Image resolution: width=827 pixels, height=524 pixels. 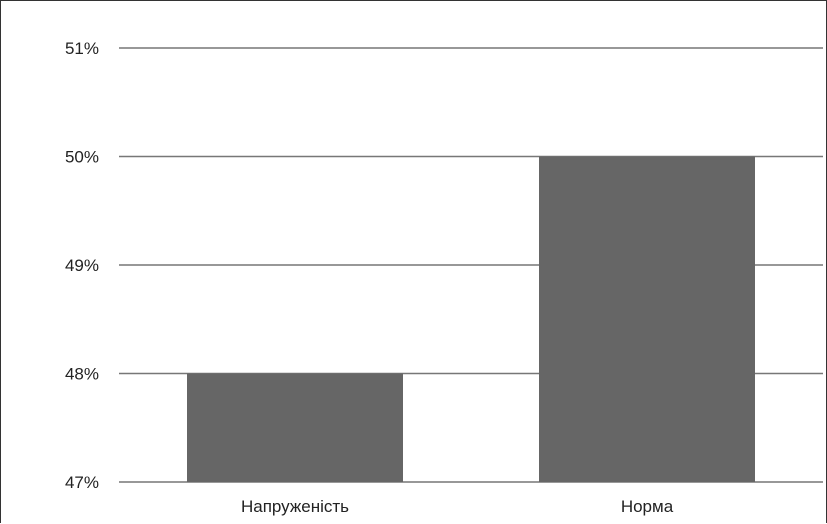 I want to click on y-tick-label: 47%, so click(x=82, y=482).